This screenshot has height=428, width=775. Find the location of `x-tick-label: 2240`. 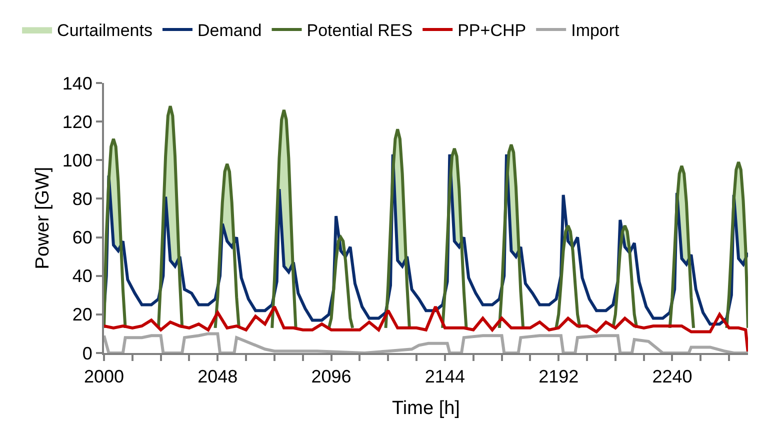

x-tick-label: 2240 is located at coordinates (672, 376).